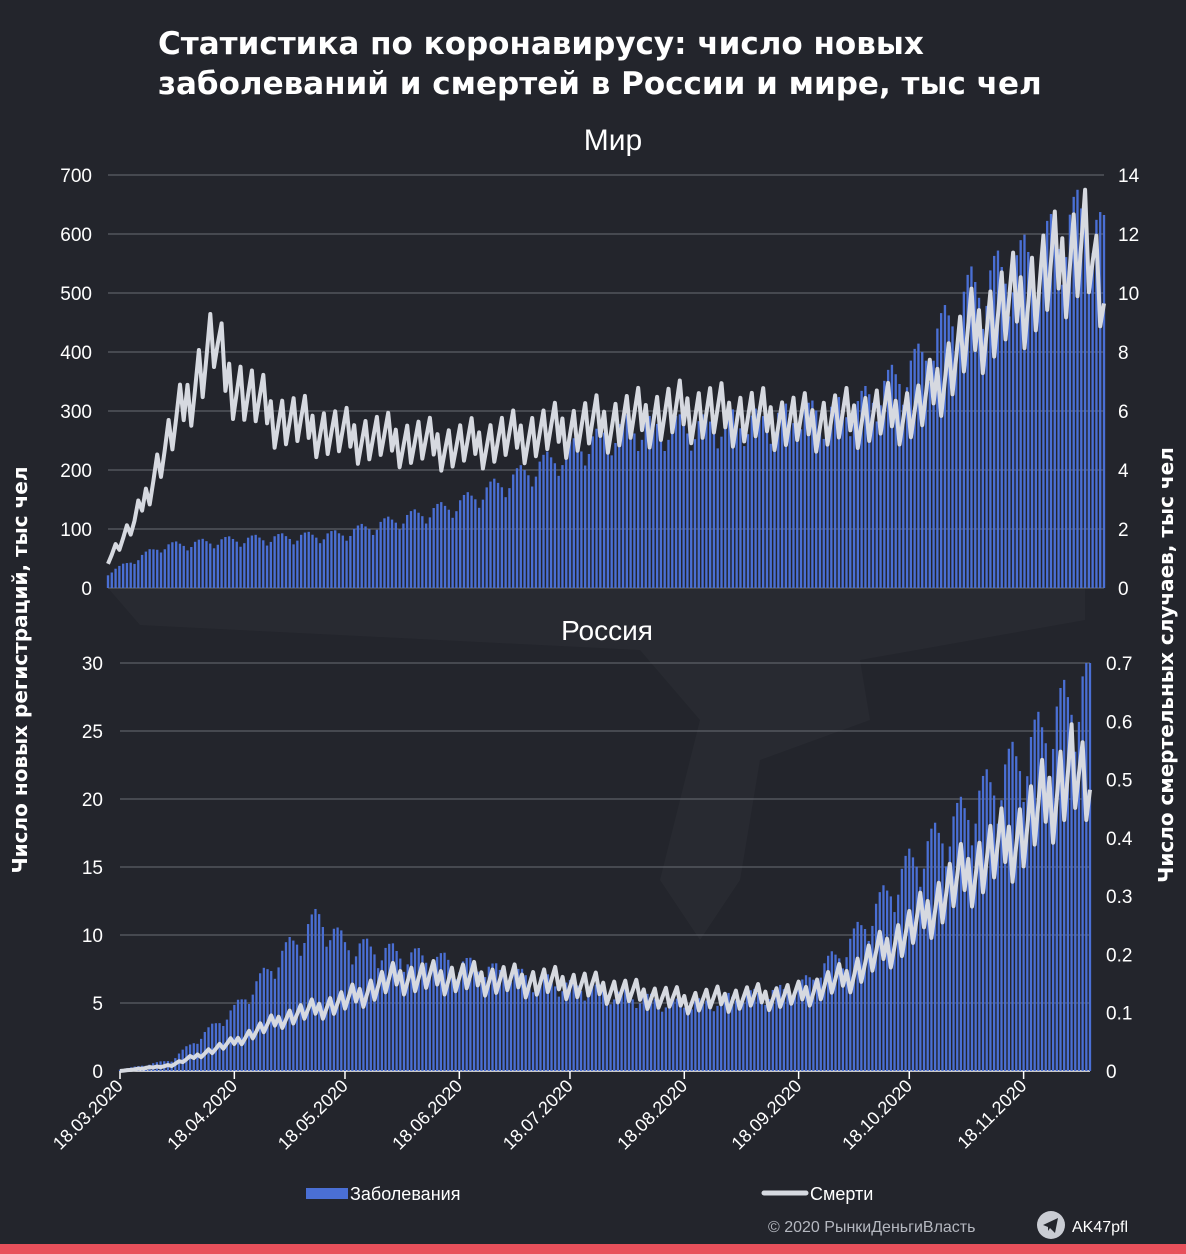 The height and width of the screenshot is (1254, 1186). What do you see at coordinates (1123, 530) in the screenshot?
I see `y-right-tick-label: 2` at bounding box center [1123, 530].